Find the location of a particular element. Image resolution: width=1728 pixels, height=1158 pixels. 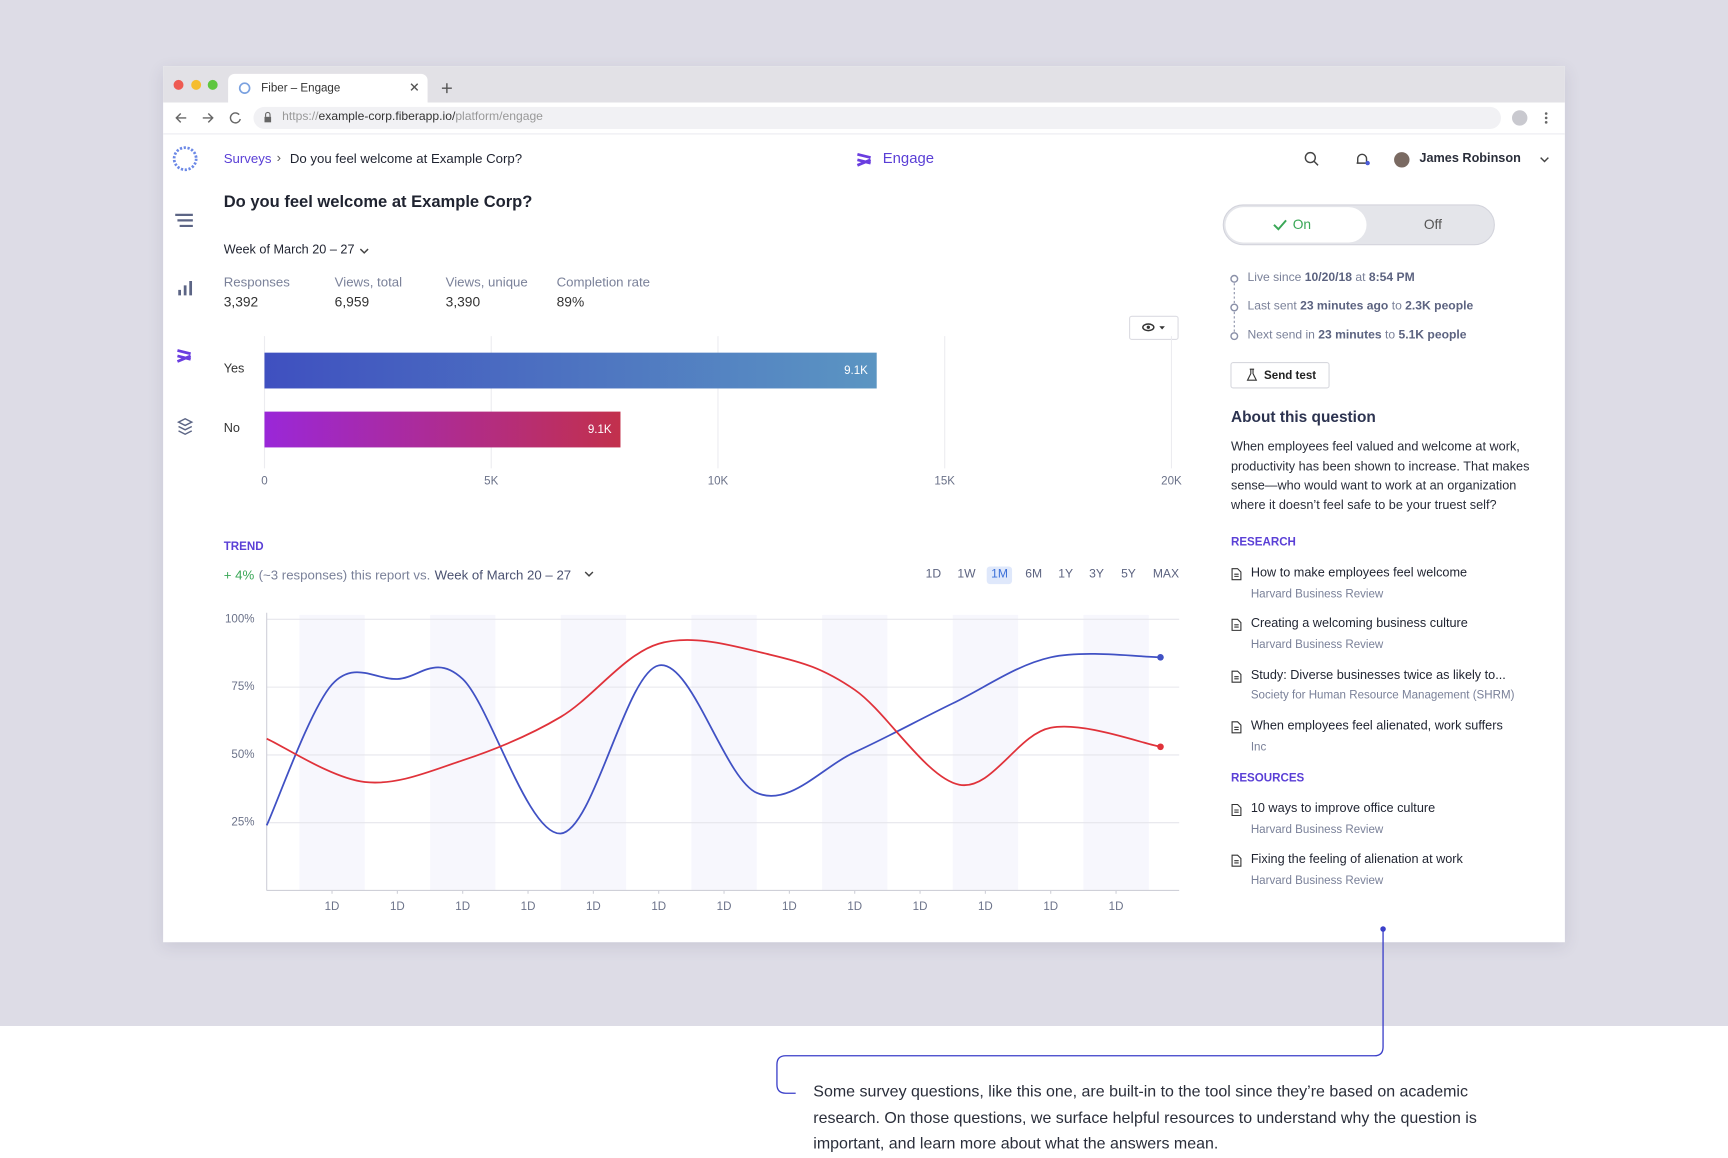

tab-title: Fiber – Engage is located at coordinates (301, 88).